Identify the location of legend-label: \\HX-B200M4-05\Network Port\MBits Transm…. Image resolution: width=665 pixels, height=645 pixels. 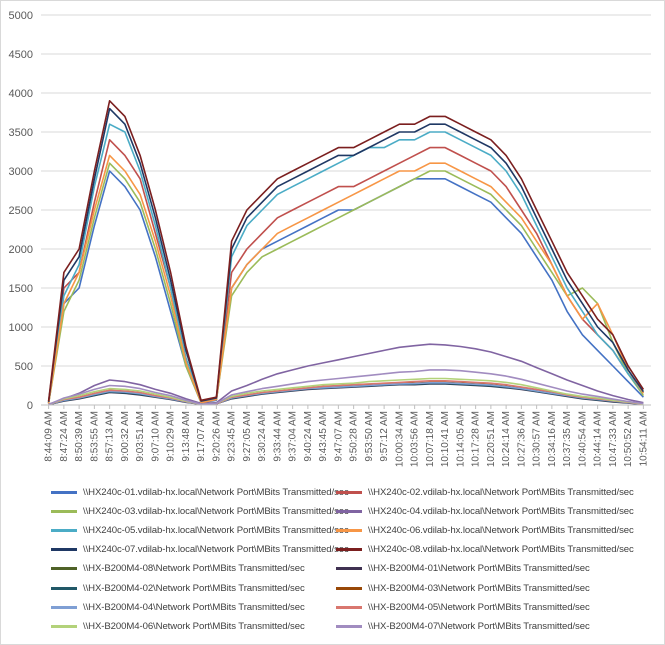
(479, 607).